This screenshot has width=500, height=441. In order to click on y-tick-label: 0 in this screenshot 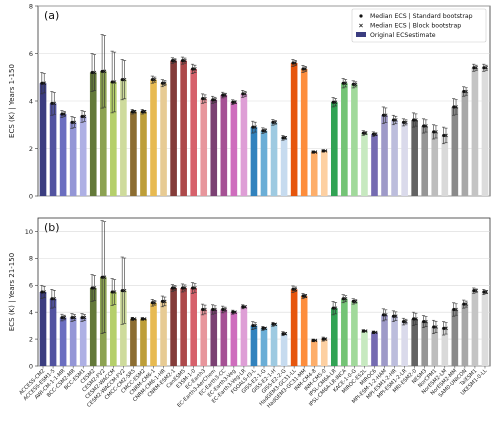, I will do `click(31, 366)`.